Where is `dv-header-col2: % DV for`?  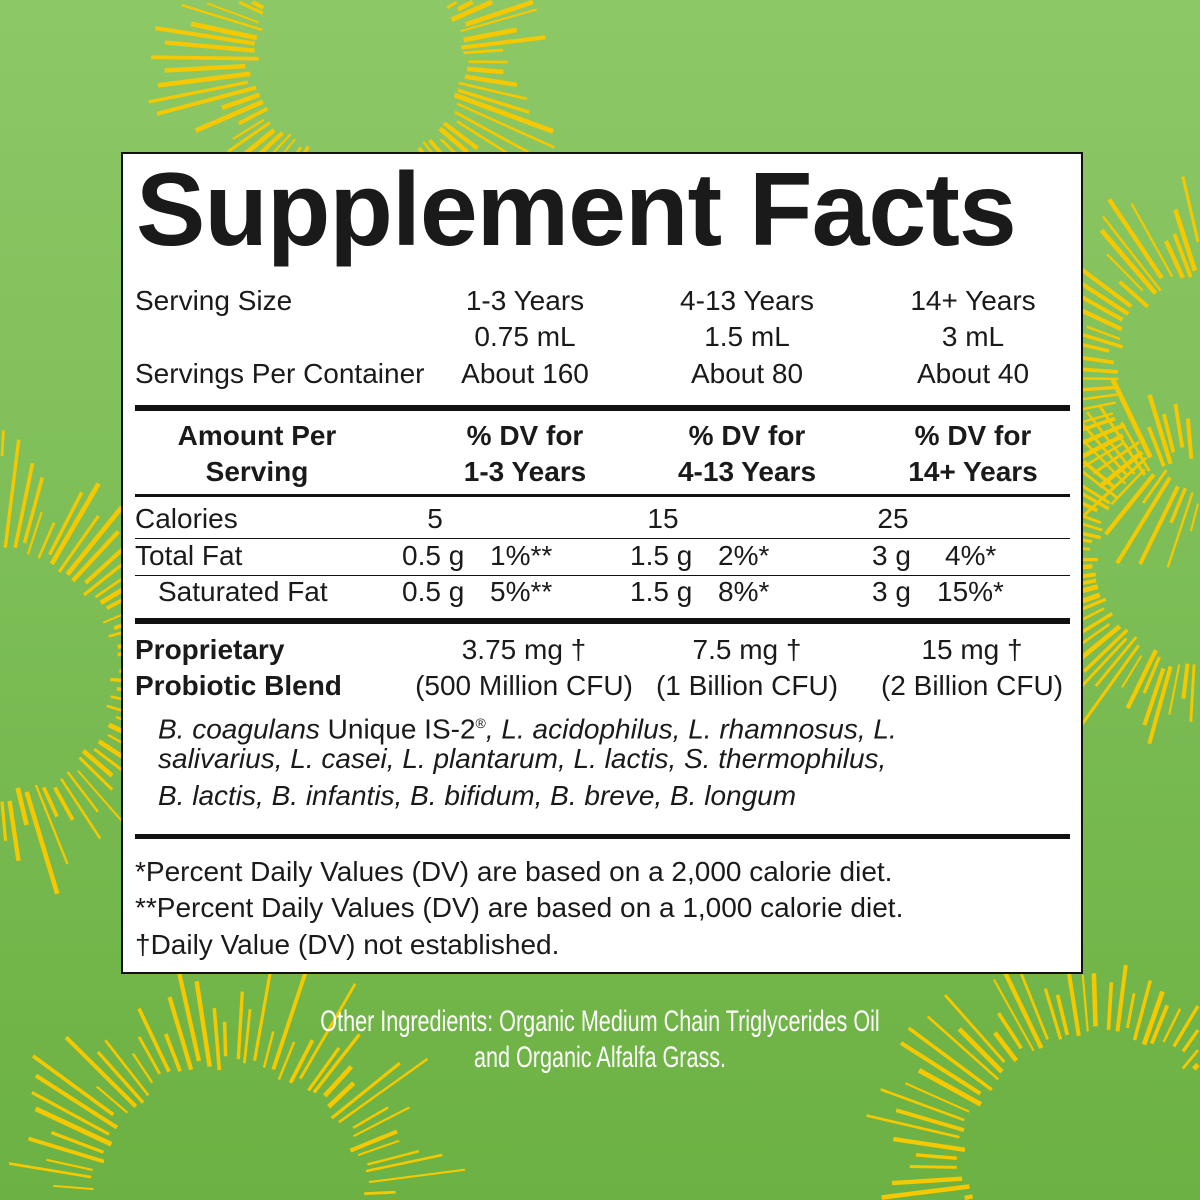
dv-header-col2: % DV for is located at coordinates (747, 435).